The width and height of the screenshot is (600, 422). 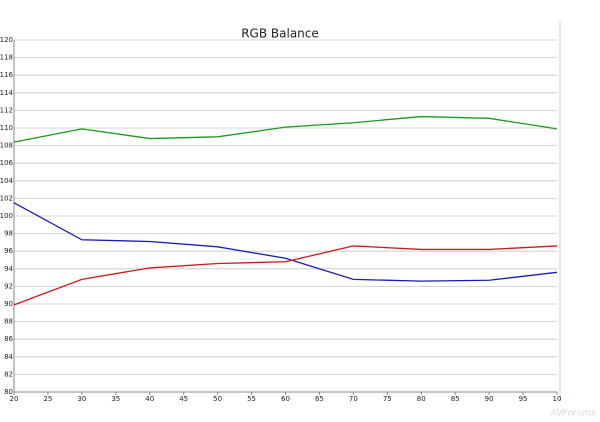 I want to click on y-tick-label: 80, so click(x=8, y=392).